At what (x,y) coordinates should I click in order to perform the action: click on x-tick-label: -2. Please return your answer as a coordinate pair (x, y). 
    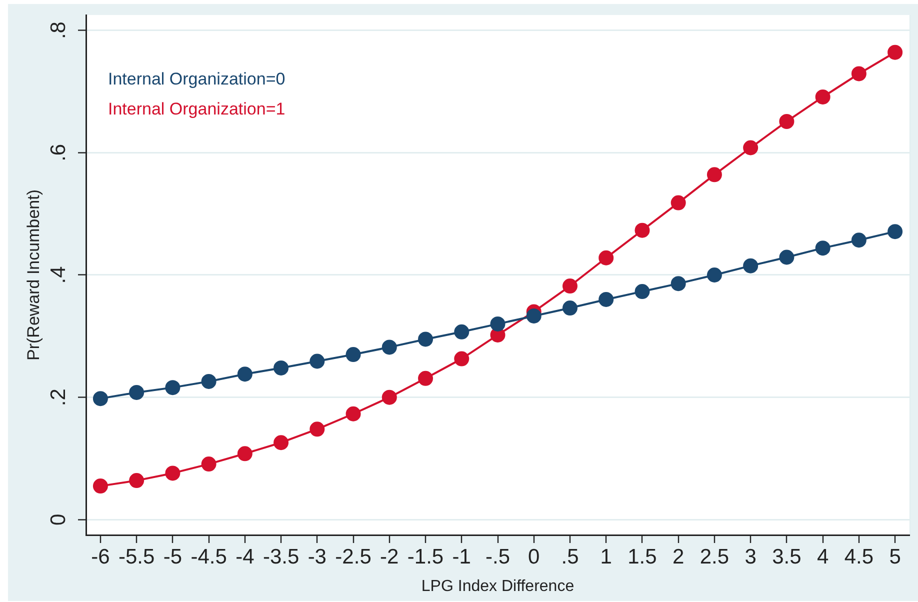
    Looking at the image, I should click on (389, 556).